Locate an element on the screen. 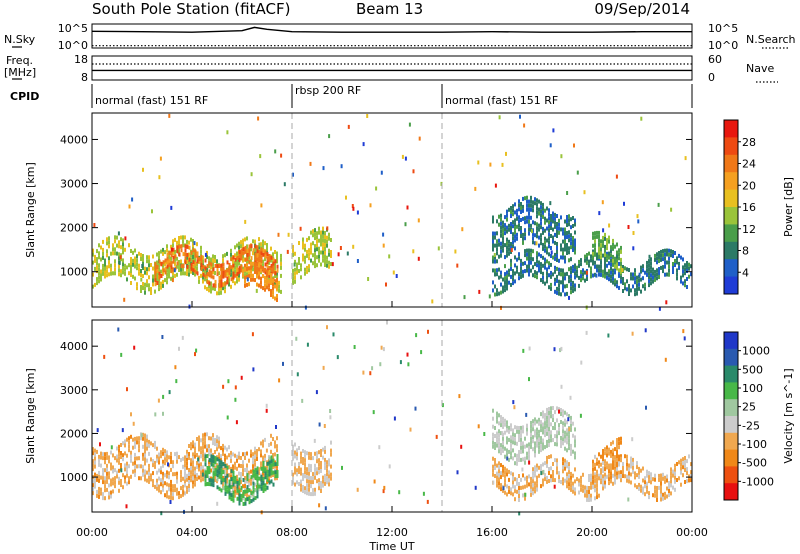 The width and height of the screenshot is (800, 554). y-tick-label: 4000 is located at coordinates (74, 139).